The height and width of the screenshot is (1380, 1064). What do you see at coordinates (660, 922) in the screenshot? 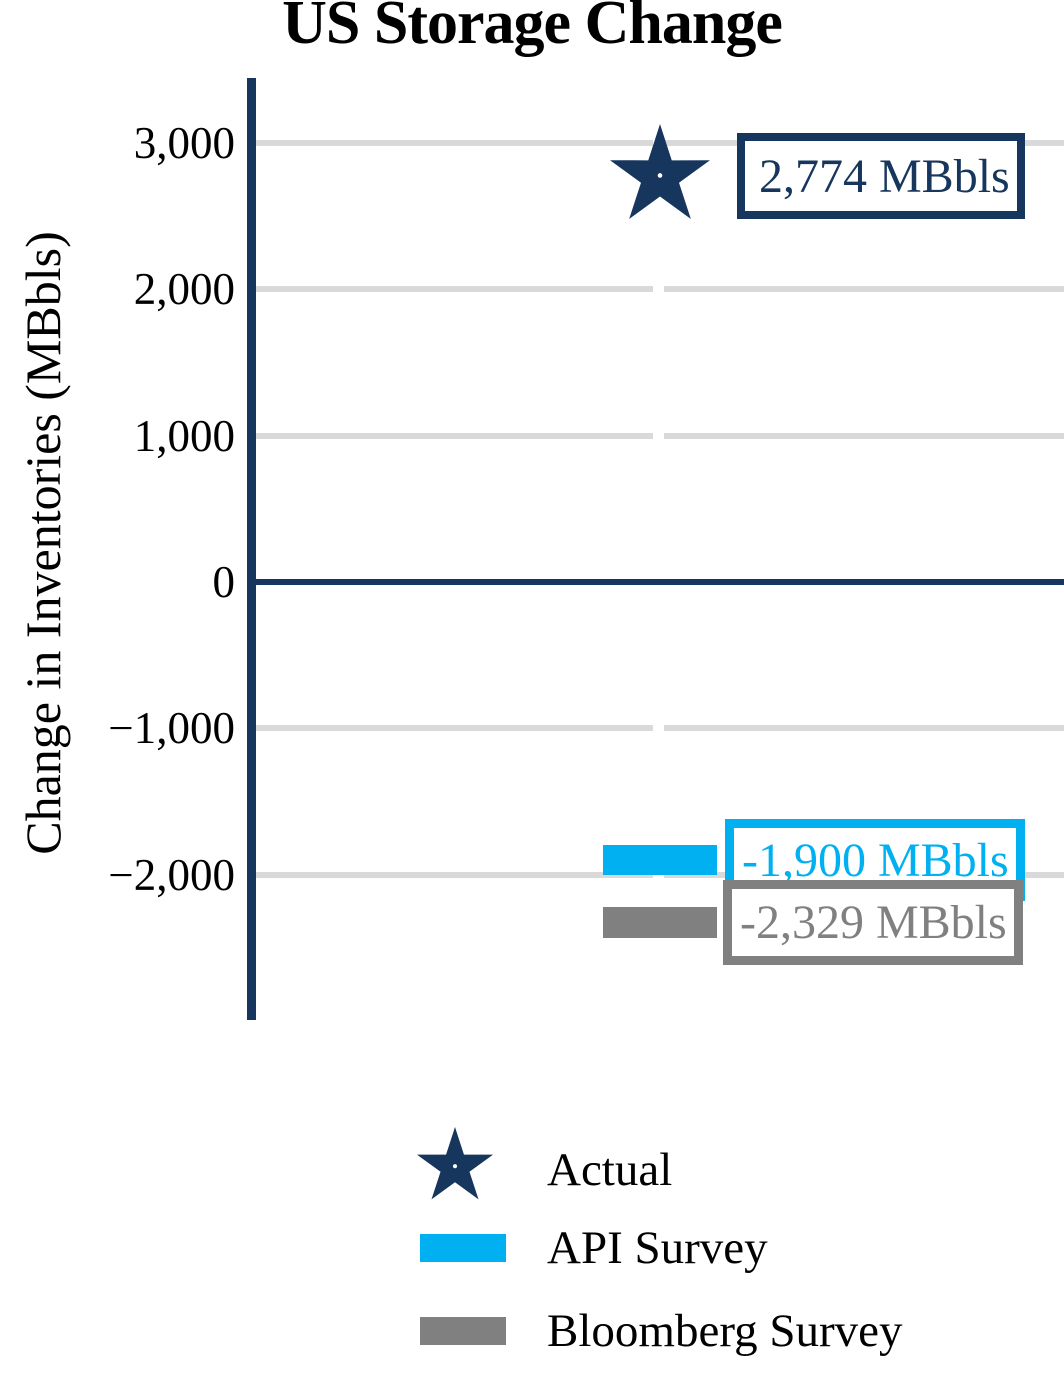
I see `bloomberg-survey-dash-marker` at bounding box center [660, 922].